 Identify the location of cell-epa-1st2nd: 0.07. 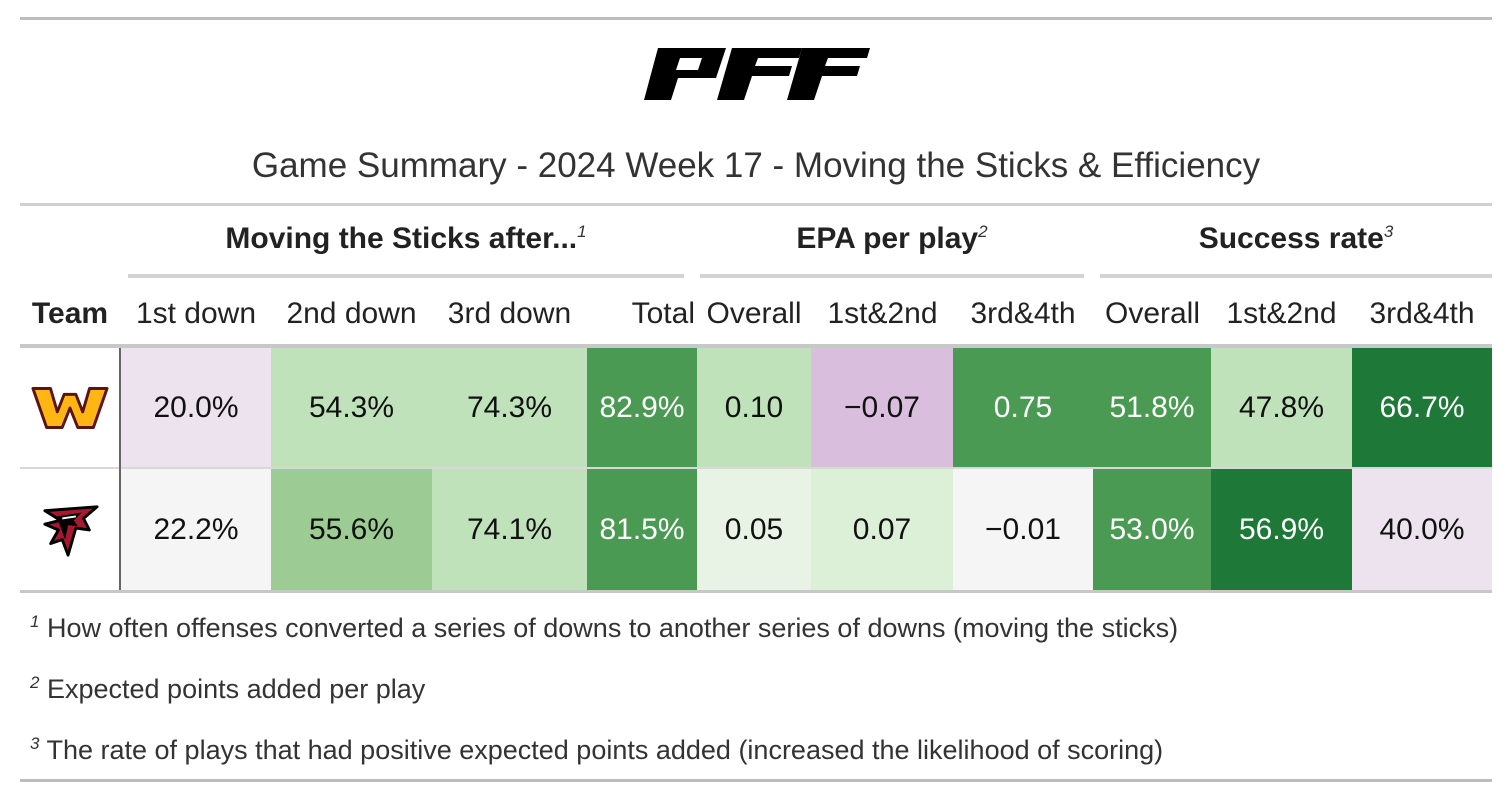
(882, 529).